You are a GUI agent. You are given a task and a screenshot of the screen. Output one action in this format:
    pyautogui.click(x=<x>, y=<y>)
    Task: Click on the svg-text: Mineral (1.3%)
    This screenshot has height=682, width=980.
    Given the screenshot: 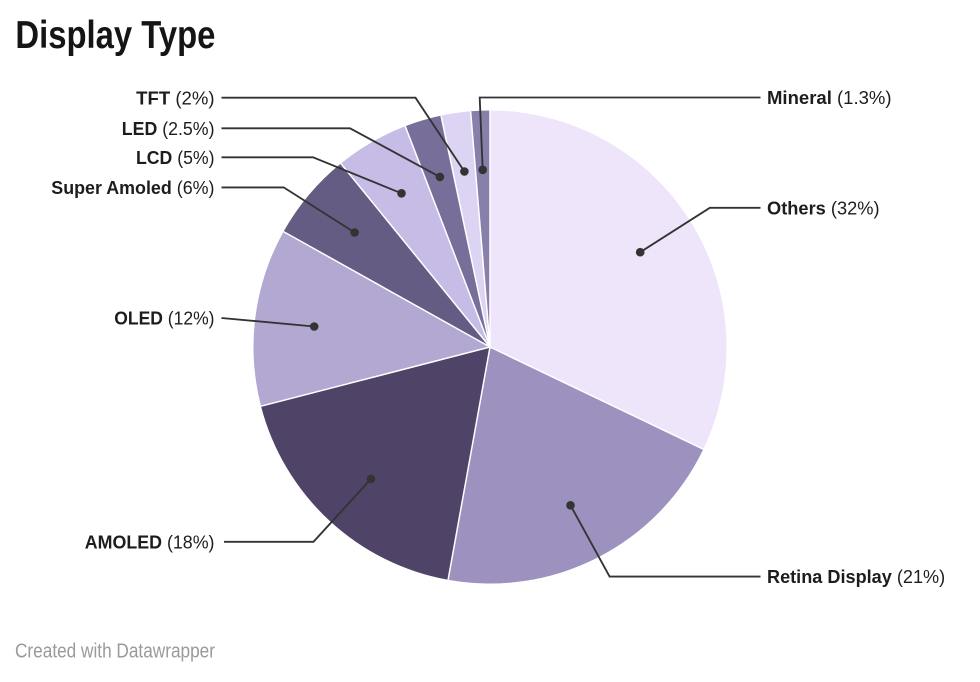 What is the action you would take?
    pyautogui.click(x=829, y=97)
    